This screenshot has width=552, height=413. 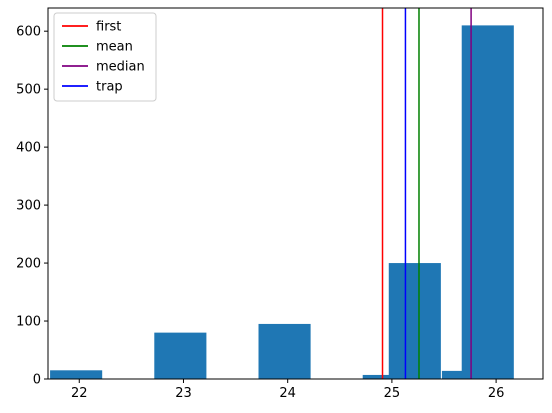 What do you see at coordinates (287, 393) in the screenshot?
I see `x-tick-label: 24` at bounding box center [287, 393].